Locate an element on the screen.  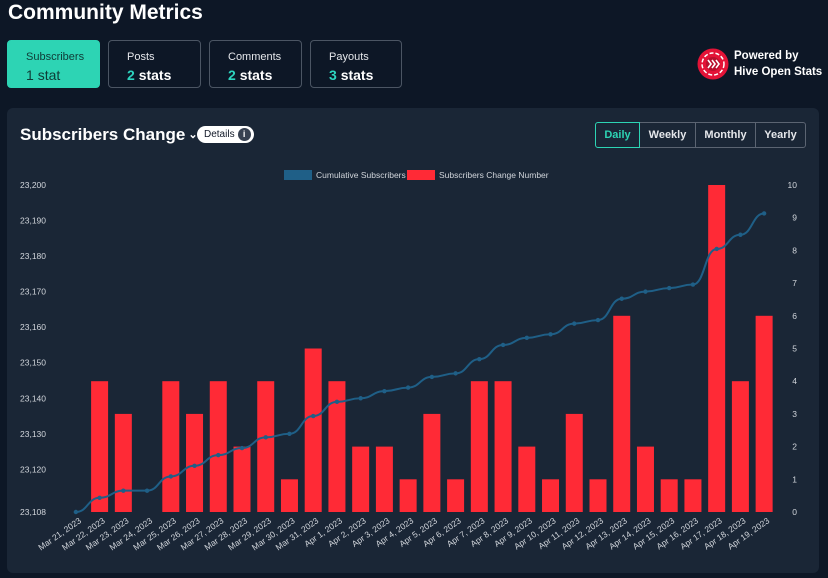
y-left-tick-label: 23,170 is located at coordinates (33, 292).